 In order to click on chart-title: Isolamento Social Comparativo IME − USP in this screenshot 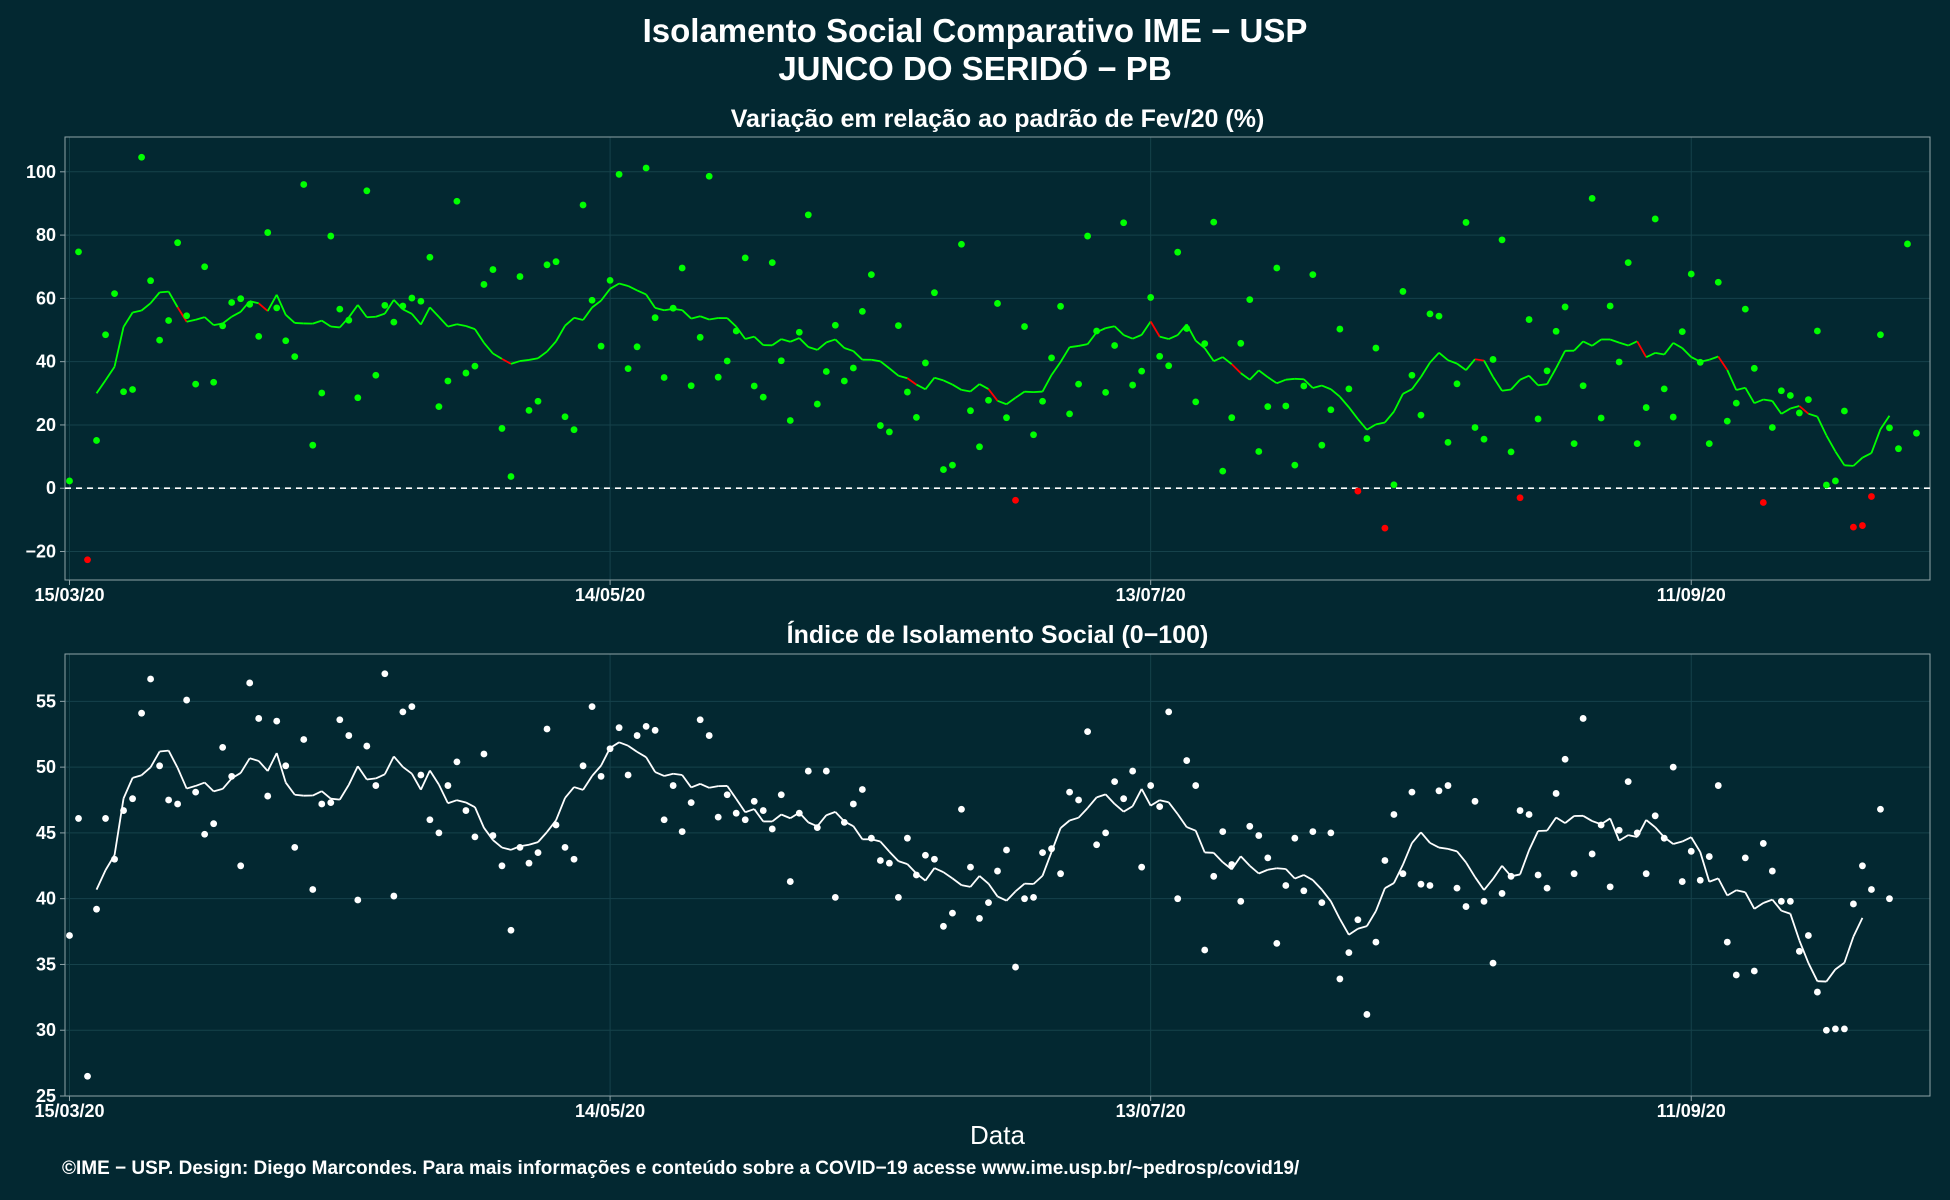, I will do `click(975, 30)`.